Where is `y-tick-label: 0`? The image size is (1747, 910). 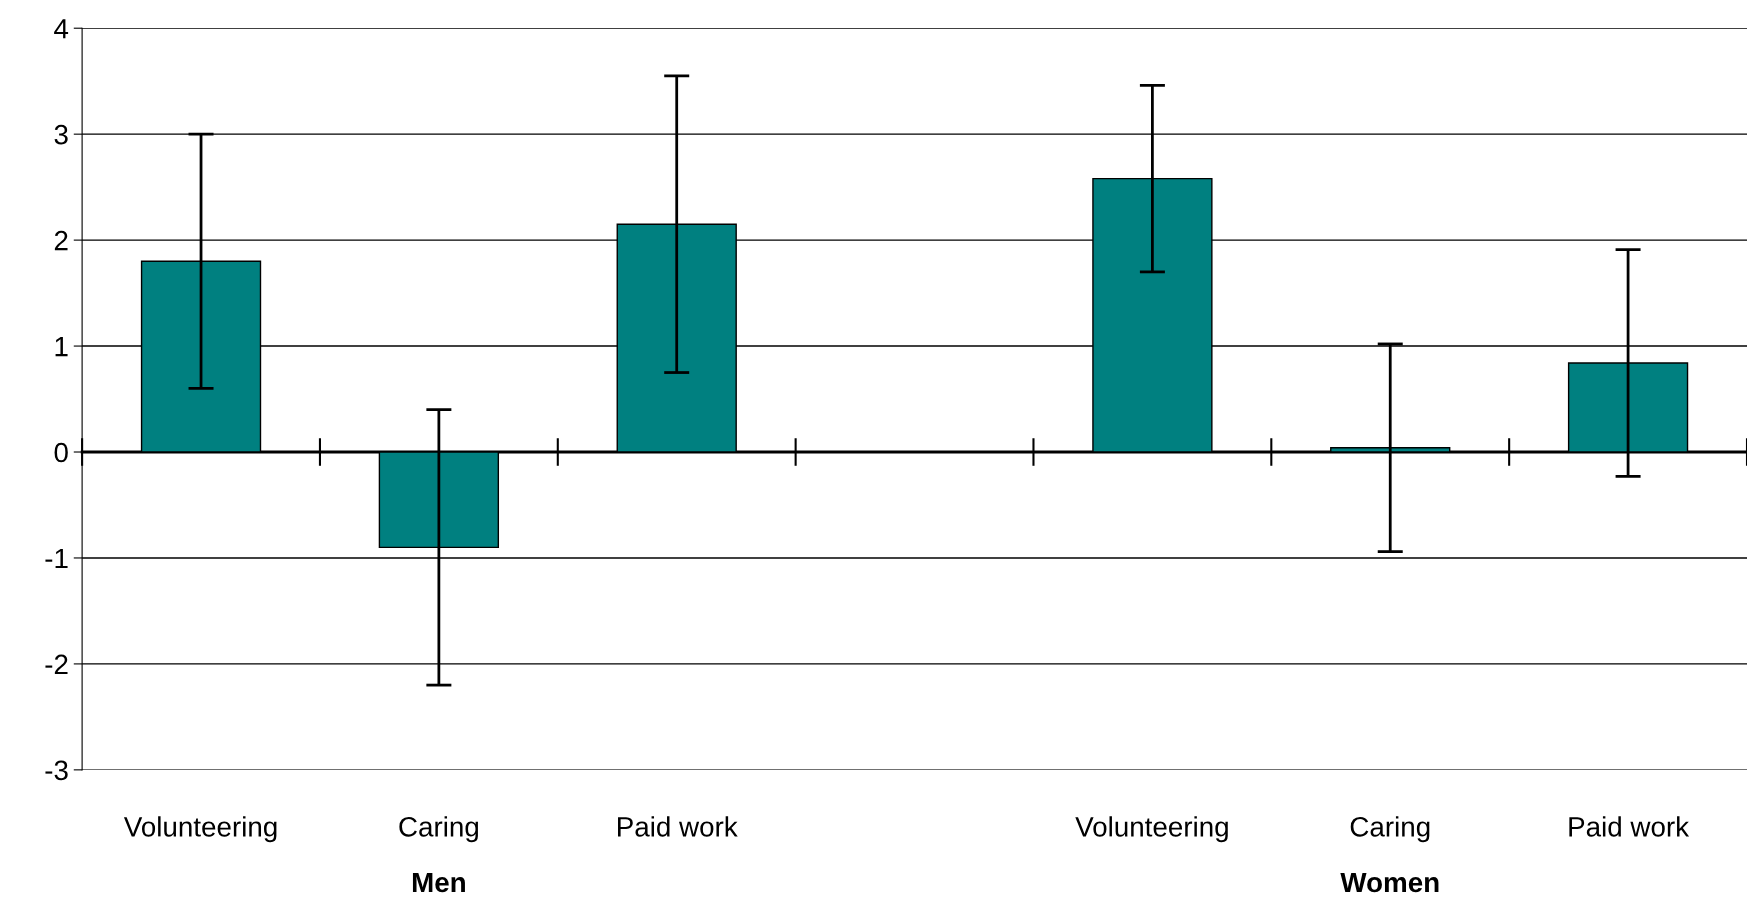
y-tick-label: 0 is located at coordinates (61, 452).